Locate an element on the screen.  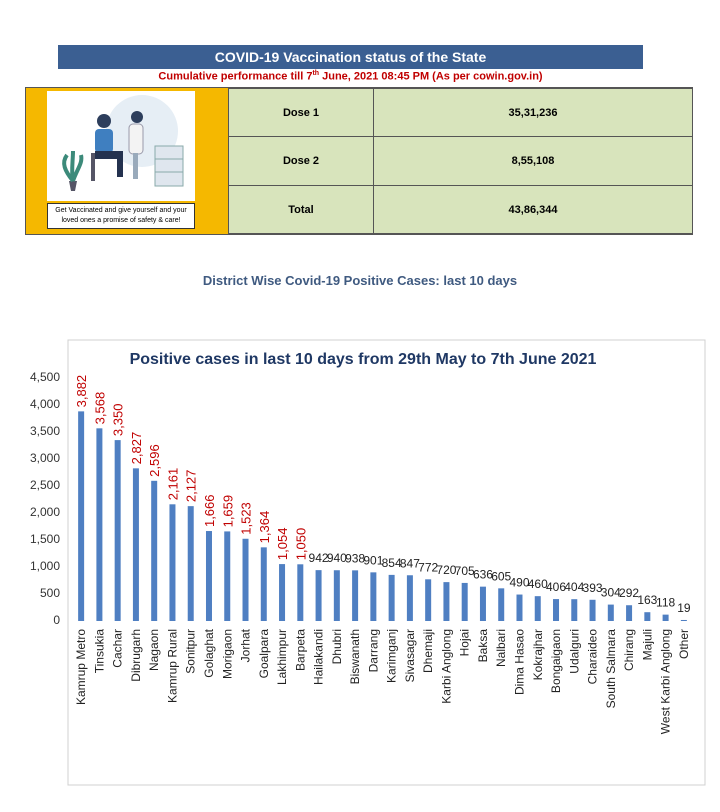
subtitle-text: Cumulative performance till 7 is located at coordinates (235, 76).